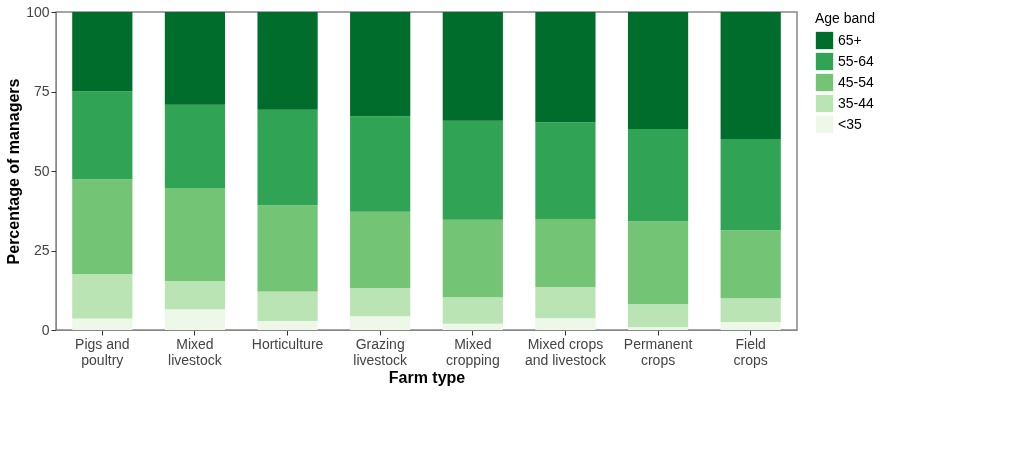 The width and height of the screenshot is (1035, 472). What do you see at coordinates (287, 343) in the screenshot?
I see `x-tick-label: Horticulture` at bounding box center [287, 343].